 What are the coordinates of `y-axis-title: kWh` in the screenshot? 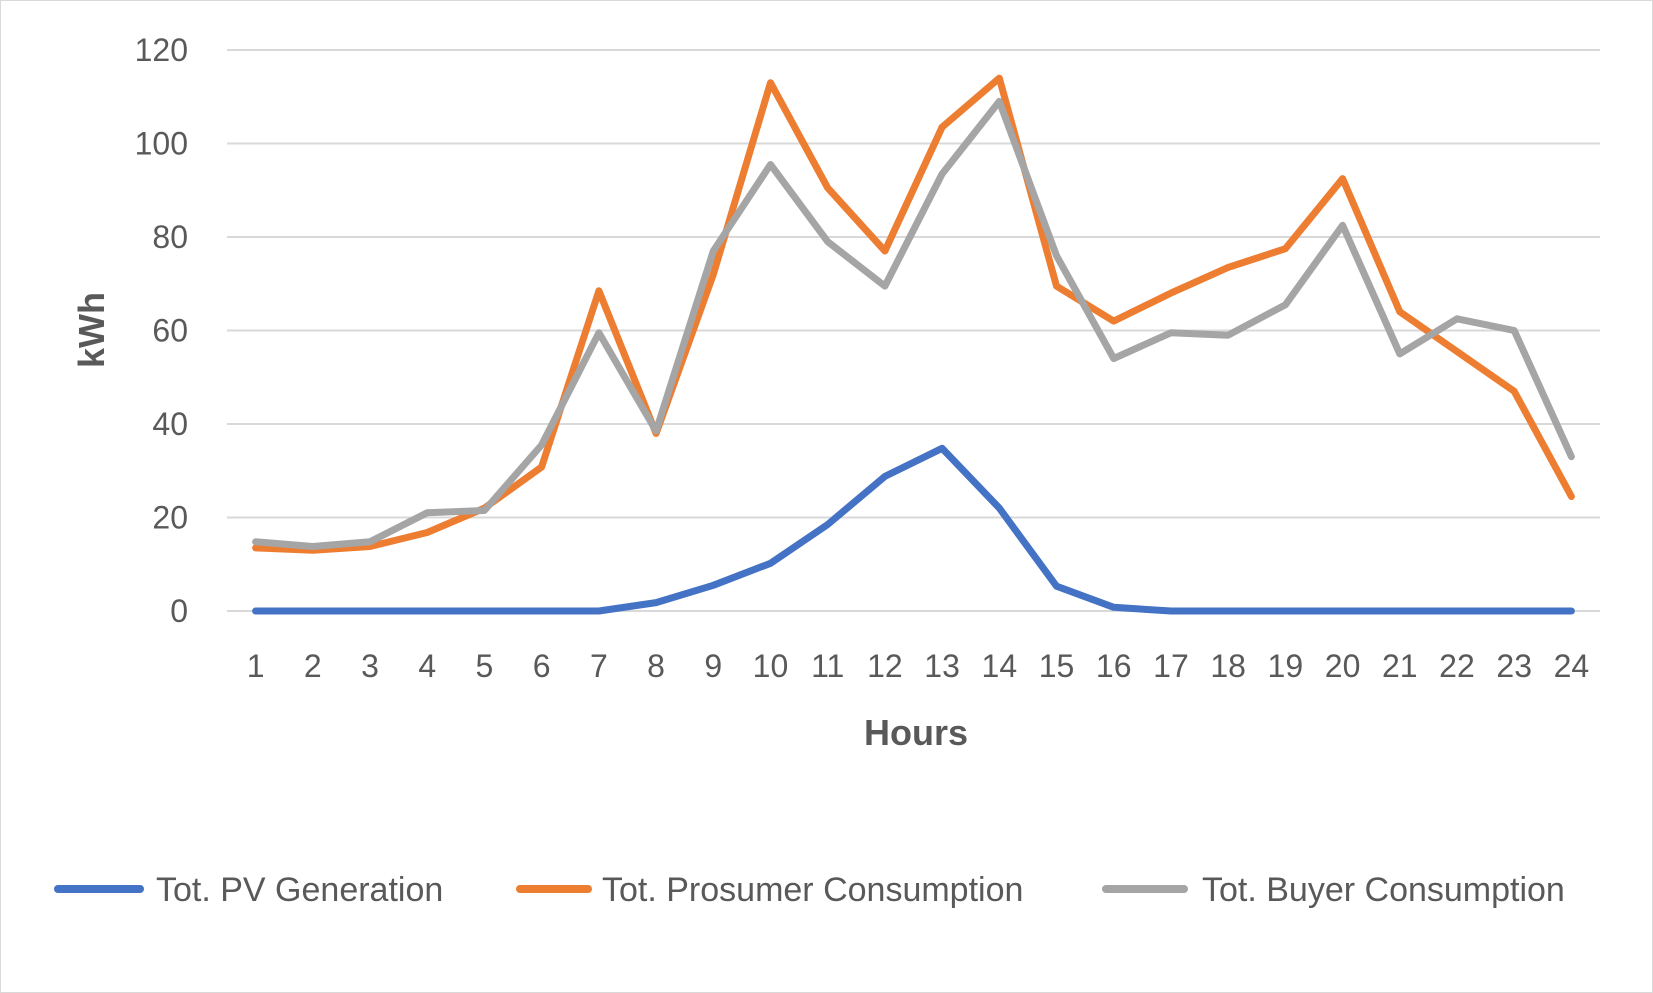 It's located at (91, 330).